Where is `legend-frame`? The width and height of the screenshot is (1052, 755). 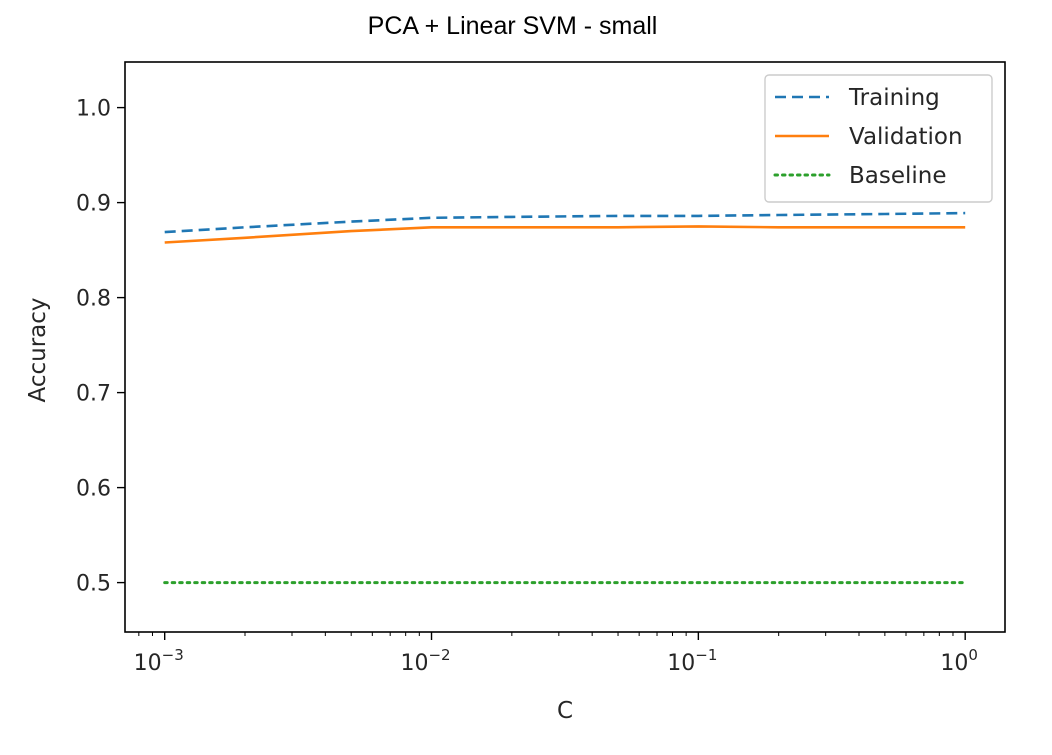
legend-frame is located at coordinates (878, 138).